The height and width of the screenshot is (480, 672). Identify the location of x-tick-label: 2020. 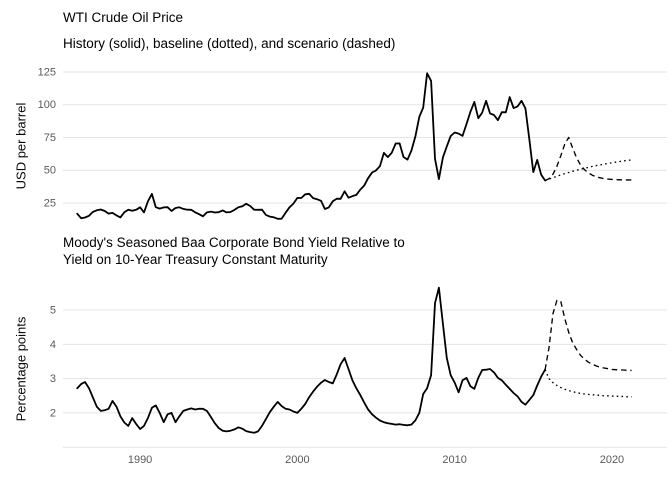
(612, 460).